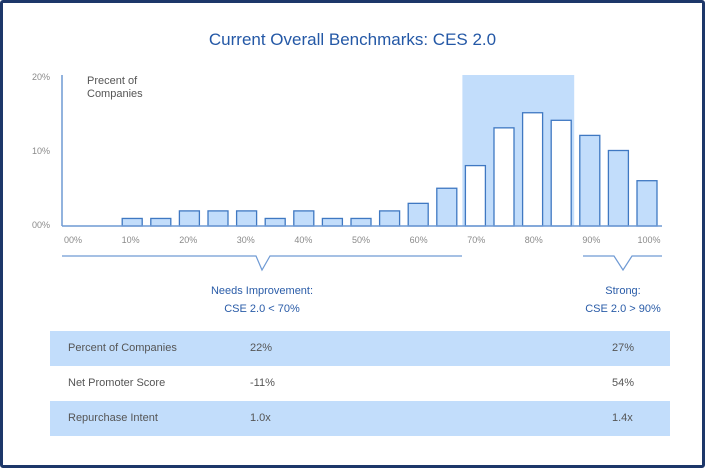 The width and height of the screenshot is (705, 468). Describe the element at coordinates (41, 77) in the screenshot. I see `y-tick-label: 20%` at that location.